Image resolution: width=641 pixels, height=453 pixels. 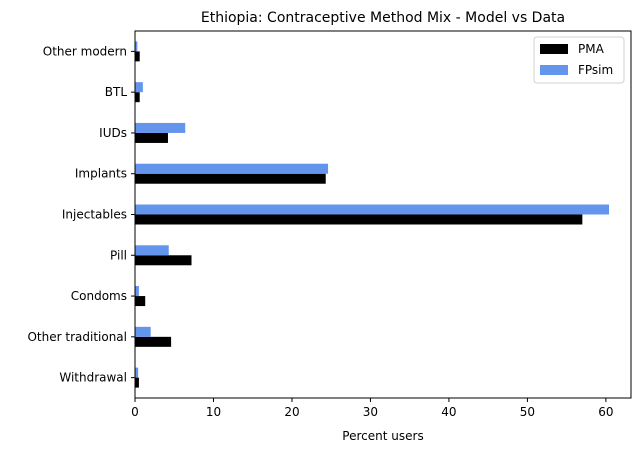 I want to click on x-tick-label: 0, so click(x=135, y=412).